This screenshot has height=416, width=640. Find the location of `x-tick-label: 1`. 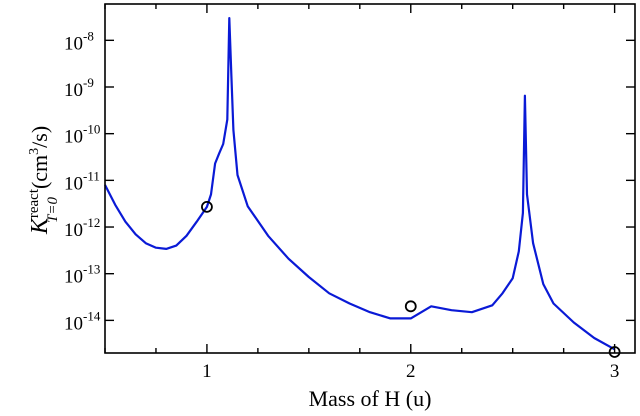

x-tick-label: 1 is located at coordinates (207, 371).